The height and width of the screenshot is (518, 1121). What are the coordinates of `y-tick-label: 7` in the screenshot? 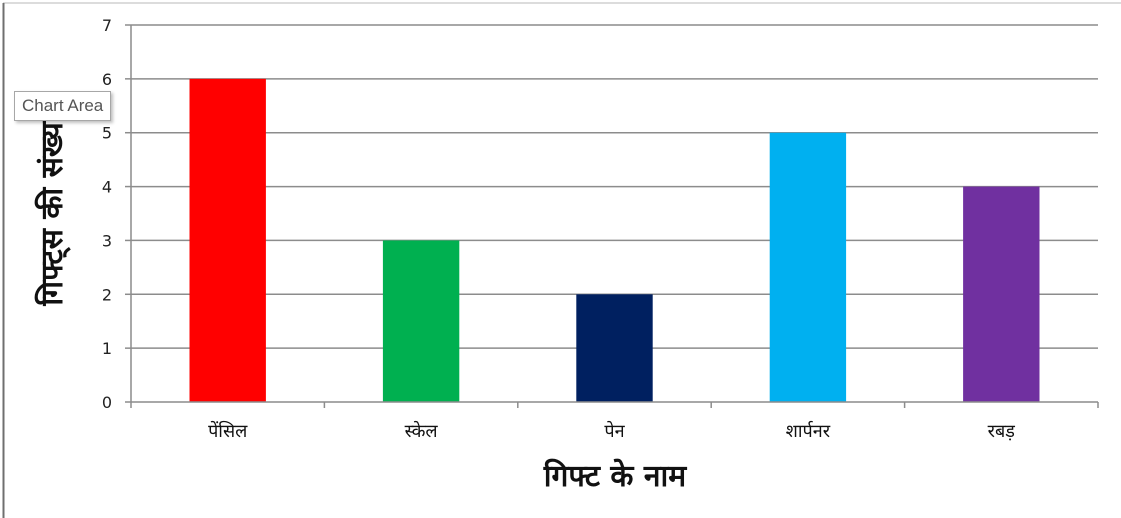 It's located at (107, 25).